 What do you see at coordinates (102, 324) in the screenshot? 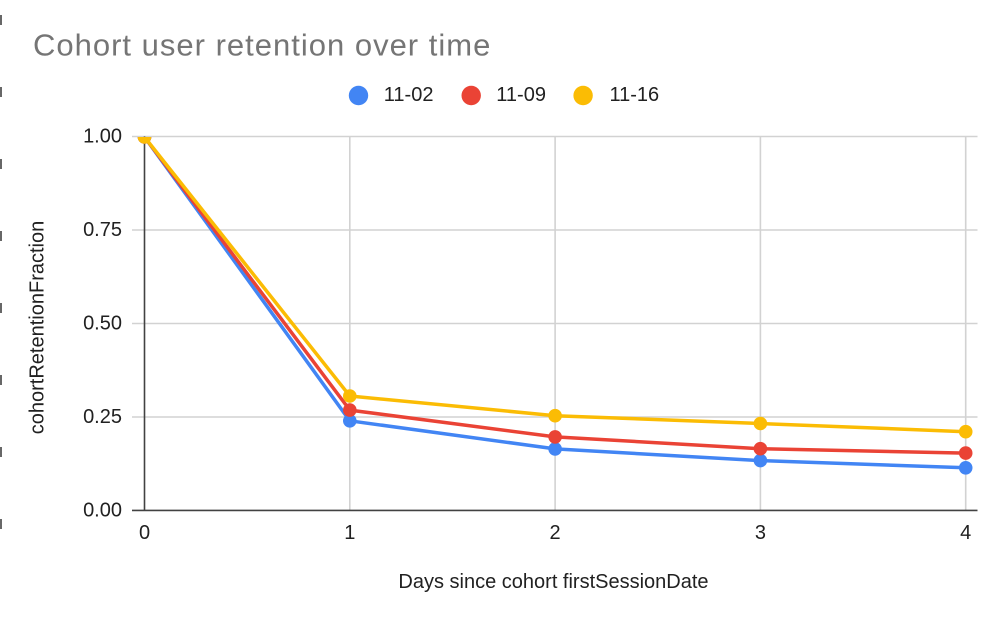
I see `svg-text: 0.50` at bounding box center [102, 324].